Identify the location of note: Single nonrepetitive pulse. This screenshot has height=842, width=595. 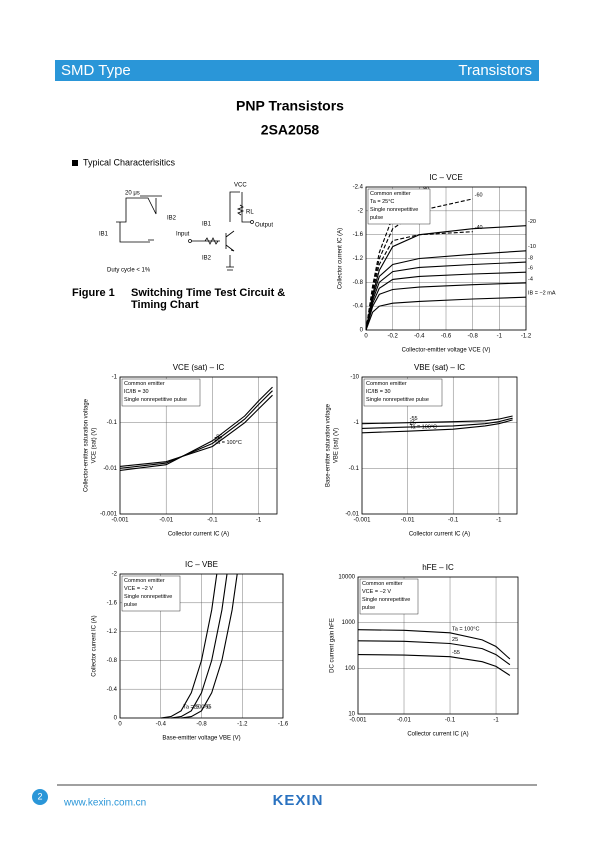
(155, 400).